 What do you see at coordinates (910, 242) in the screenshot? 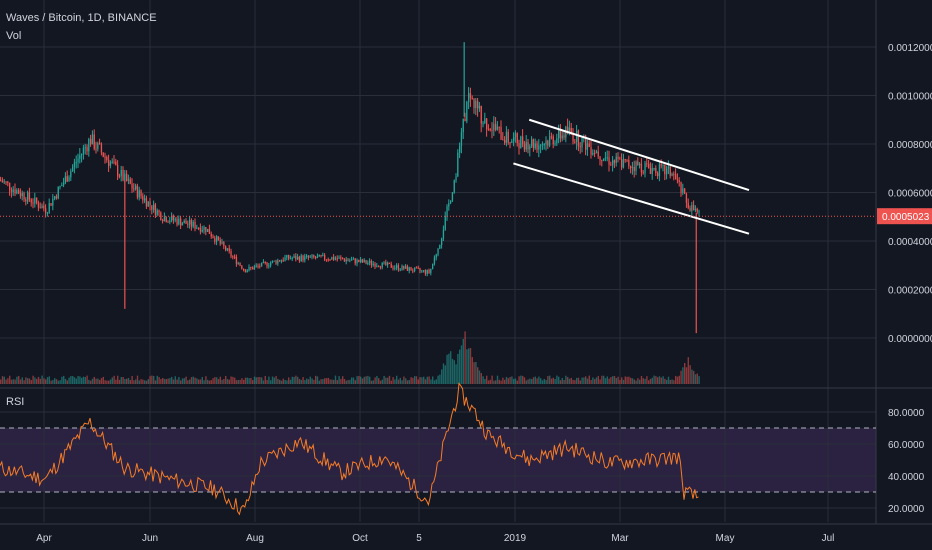
I see `price-tick-label: 0.0004000` at bounding box center [910, 242].